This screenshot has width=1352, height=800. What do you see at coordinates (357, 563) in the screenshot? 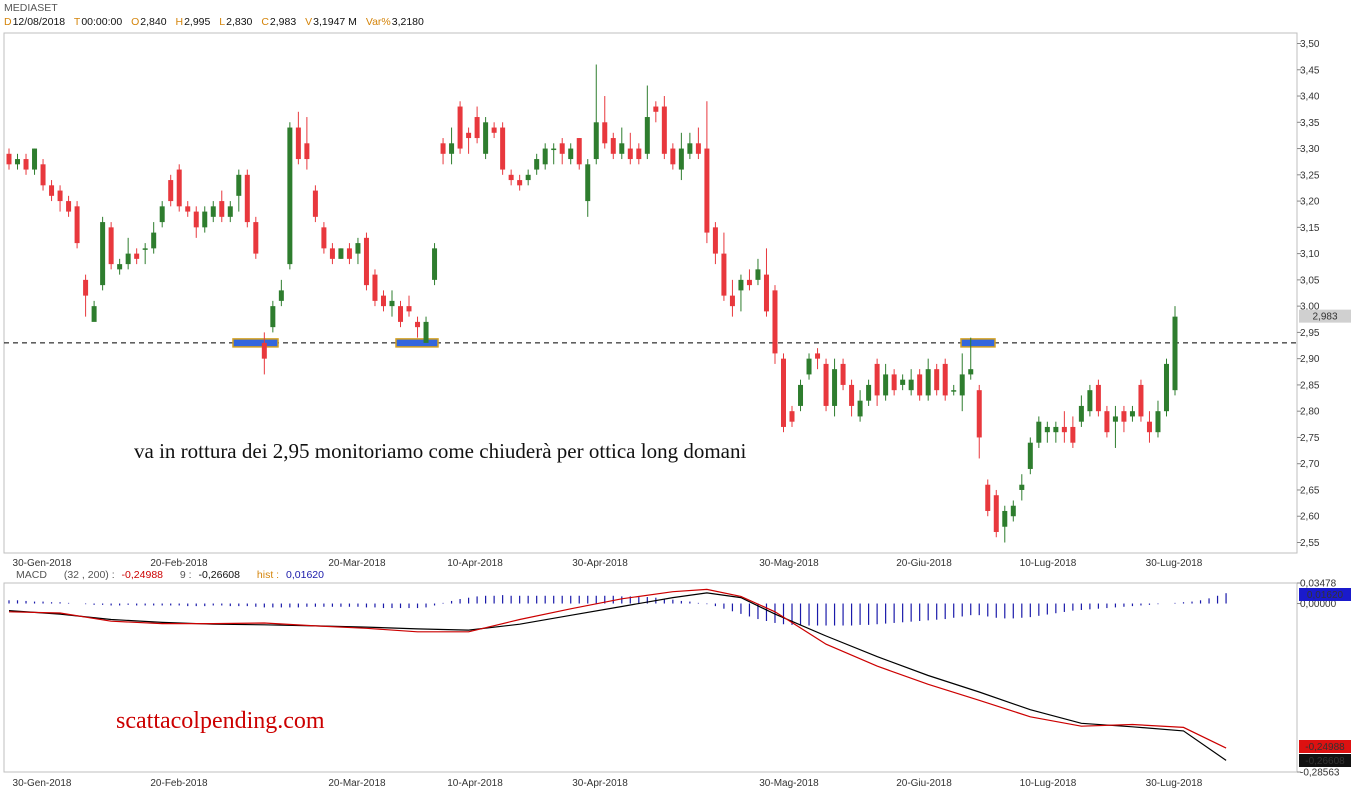
I see `price-x-label: 20-Mar-2018` at bounding box center [357, 563].